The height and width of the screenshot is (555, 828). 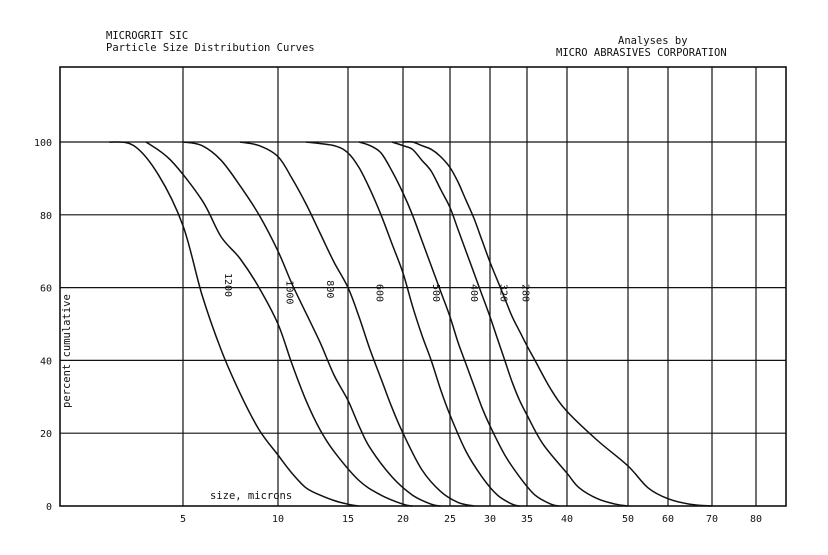 What do you see at coordinates (46, 434) in the screenshot?
I see `y-tick-label: 20` at bounding box center [46, 434].